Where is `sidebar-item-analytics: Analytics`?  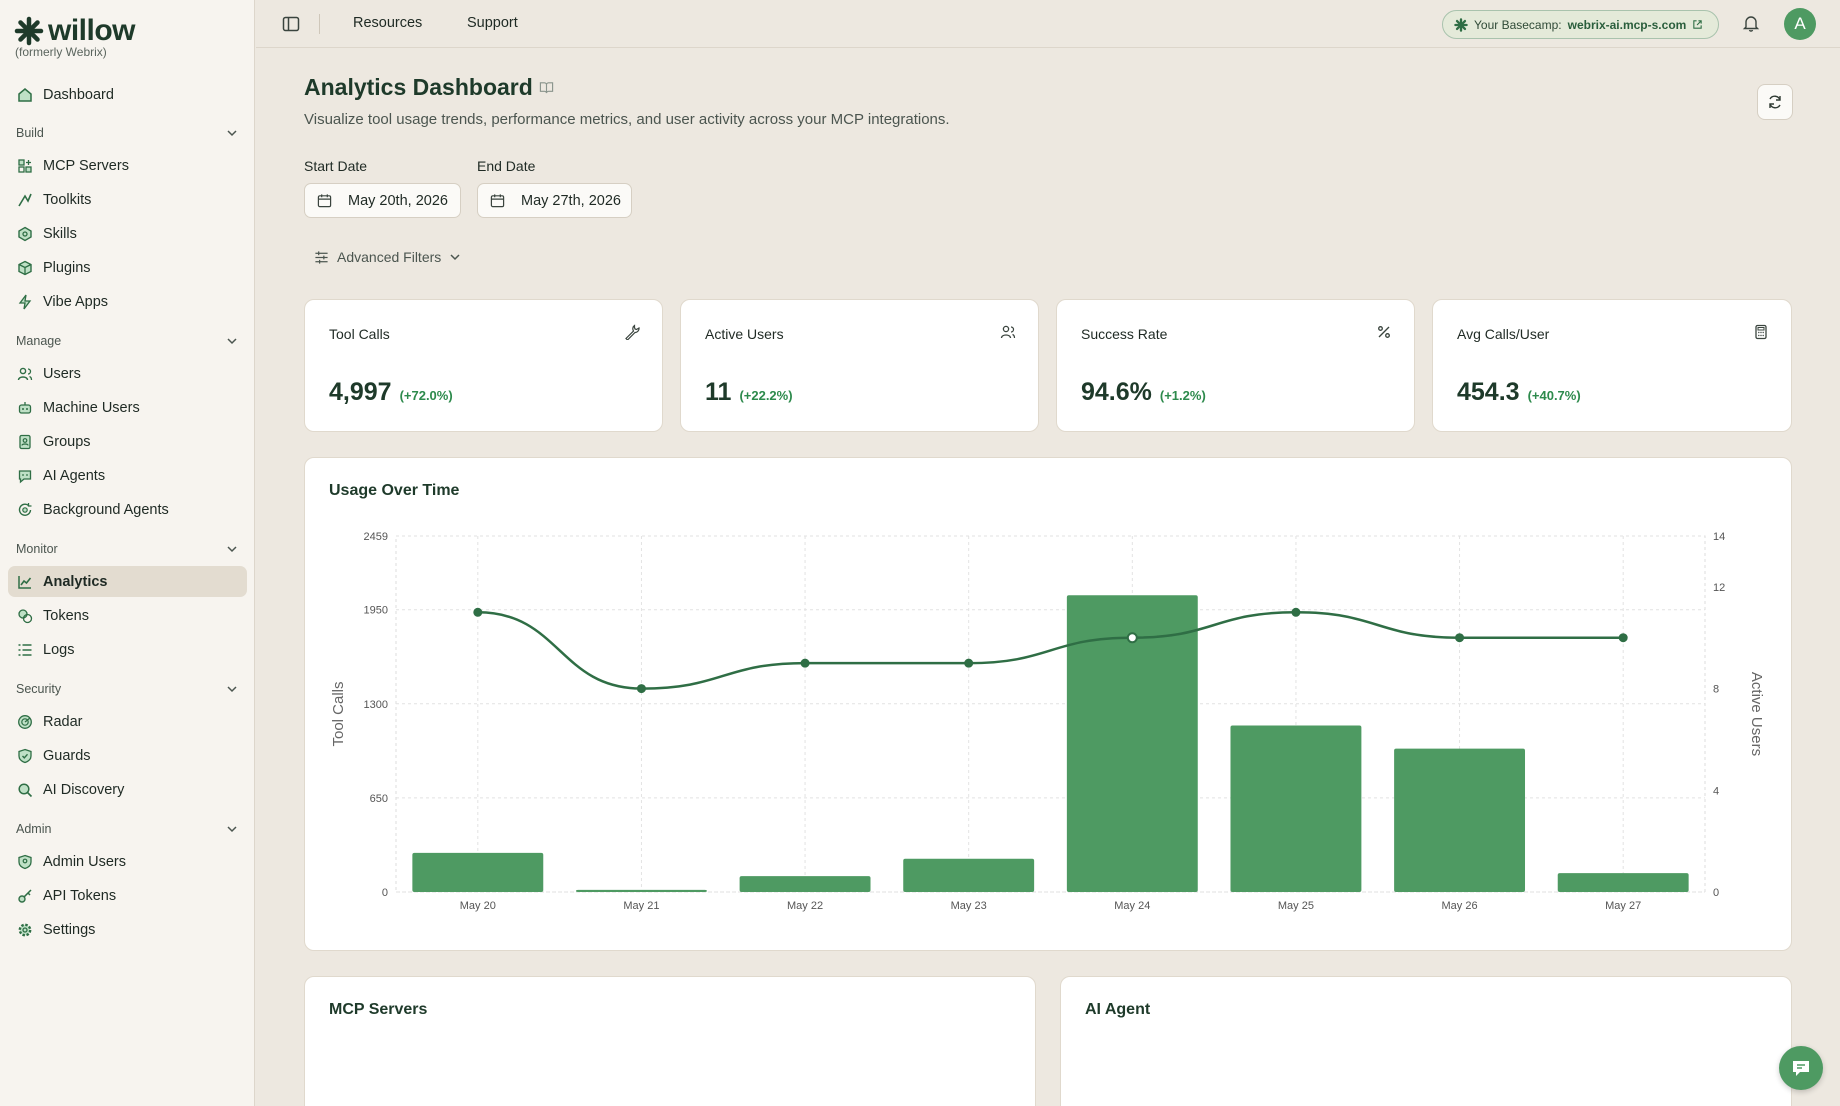 sidebar-item-analytics: Analytics is located at coordinates (127, 581).